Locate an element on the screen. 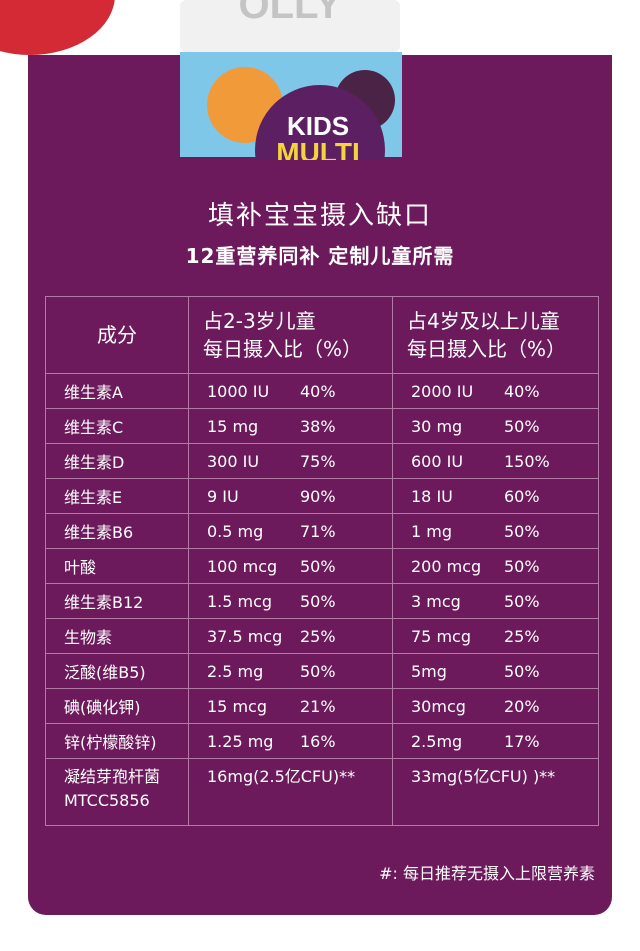 This screenshot has width=640, height=951. percent: 20% is located at coordinates (522, 706).